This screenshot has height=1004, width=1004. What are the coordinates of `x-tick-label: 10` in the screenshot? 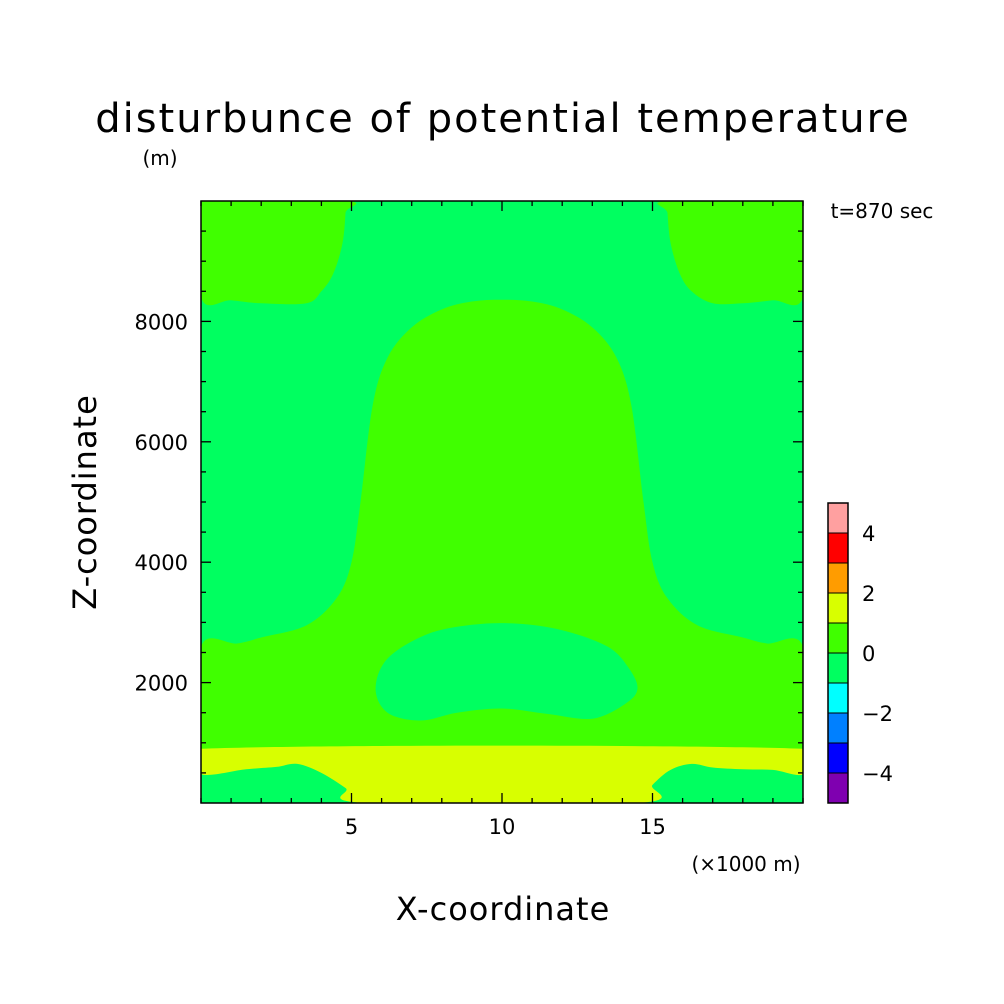 It's located at (502, 827).